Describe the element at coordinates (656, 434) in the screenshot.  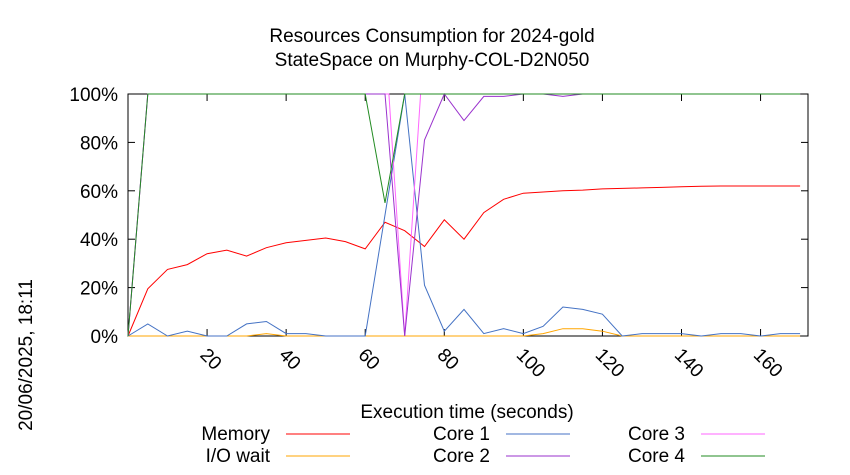
I see `legend-label: Core 3` at that location.